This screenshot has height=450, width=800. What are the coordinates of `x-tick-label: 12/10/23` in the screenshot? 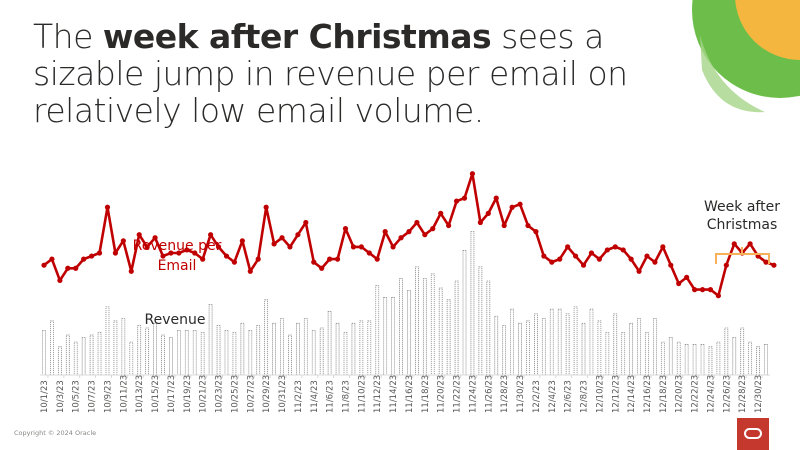 It's located at (600, 394).